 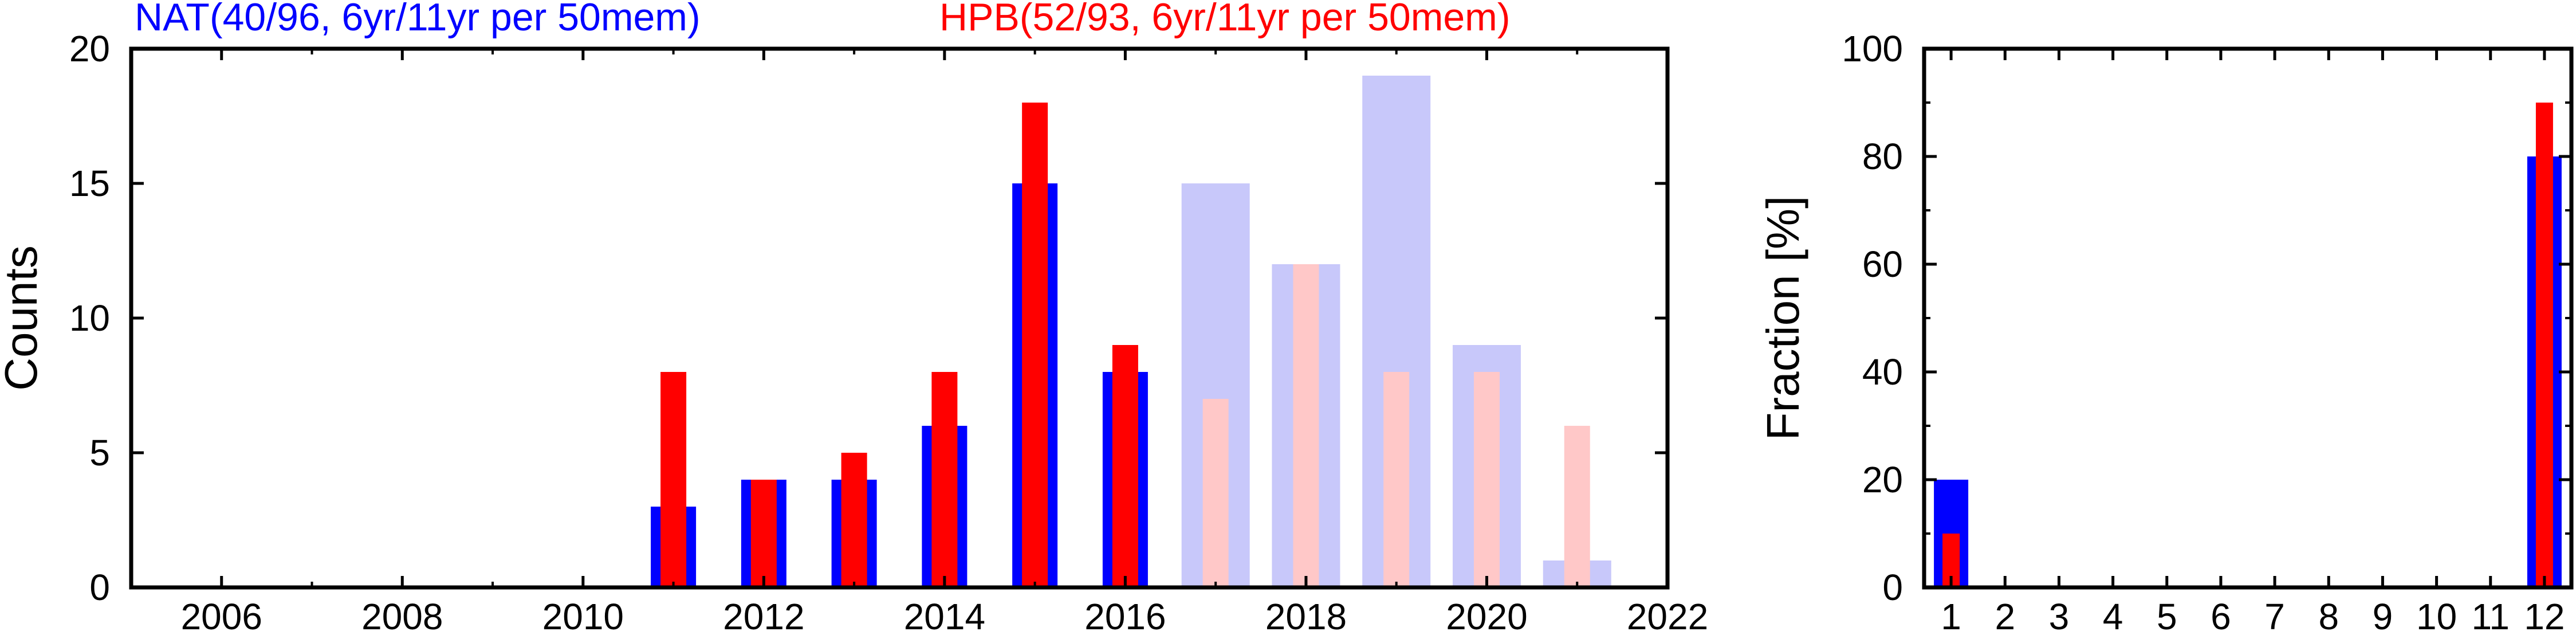 I want to click on hpb-series-label: HPB(52/93, 6yr/11yr per 50mem), so click(x=1224, y=20).